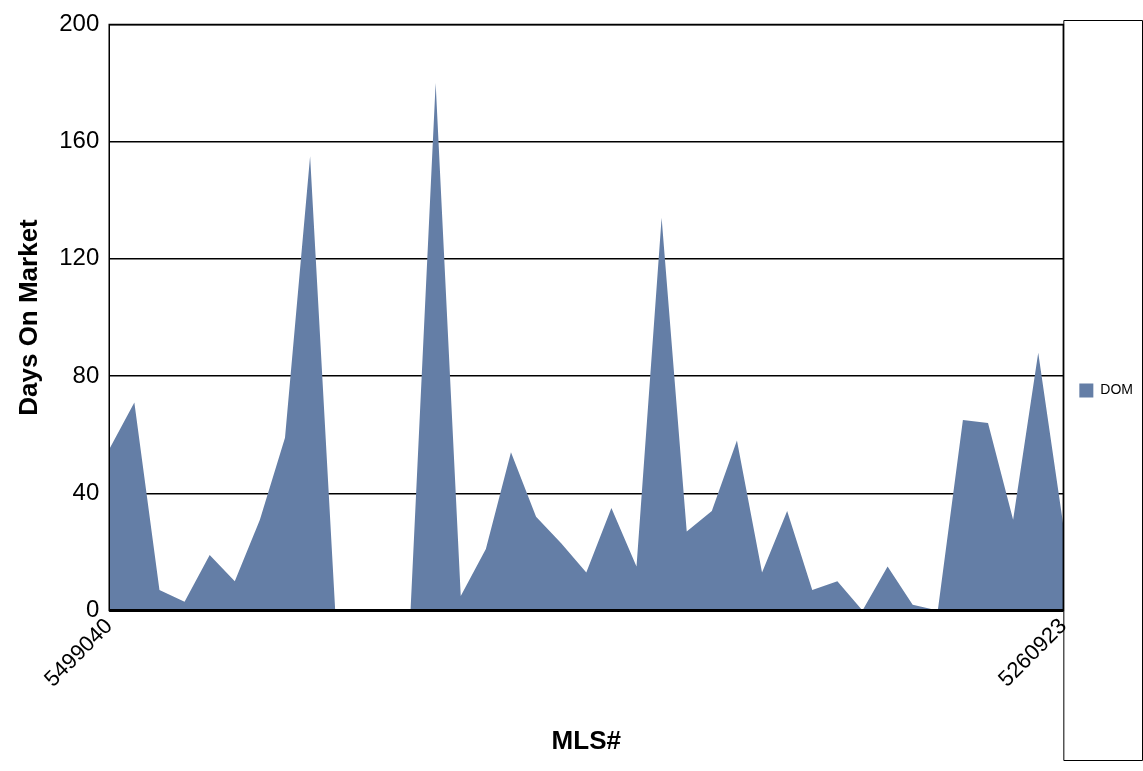  What do you see at coordinates (86, 491) in the screenshot?
I see `y-tick-label: 40` at bounding box center [86, 491].